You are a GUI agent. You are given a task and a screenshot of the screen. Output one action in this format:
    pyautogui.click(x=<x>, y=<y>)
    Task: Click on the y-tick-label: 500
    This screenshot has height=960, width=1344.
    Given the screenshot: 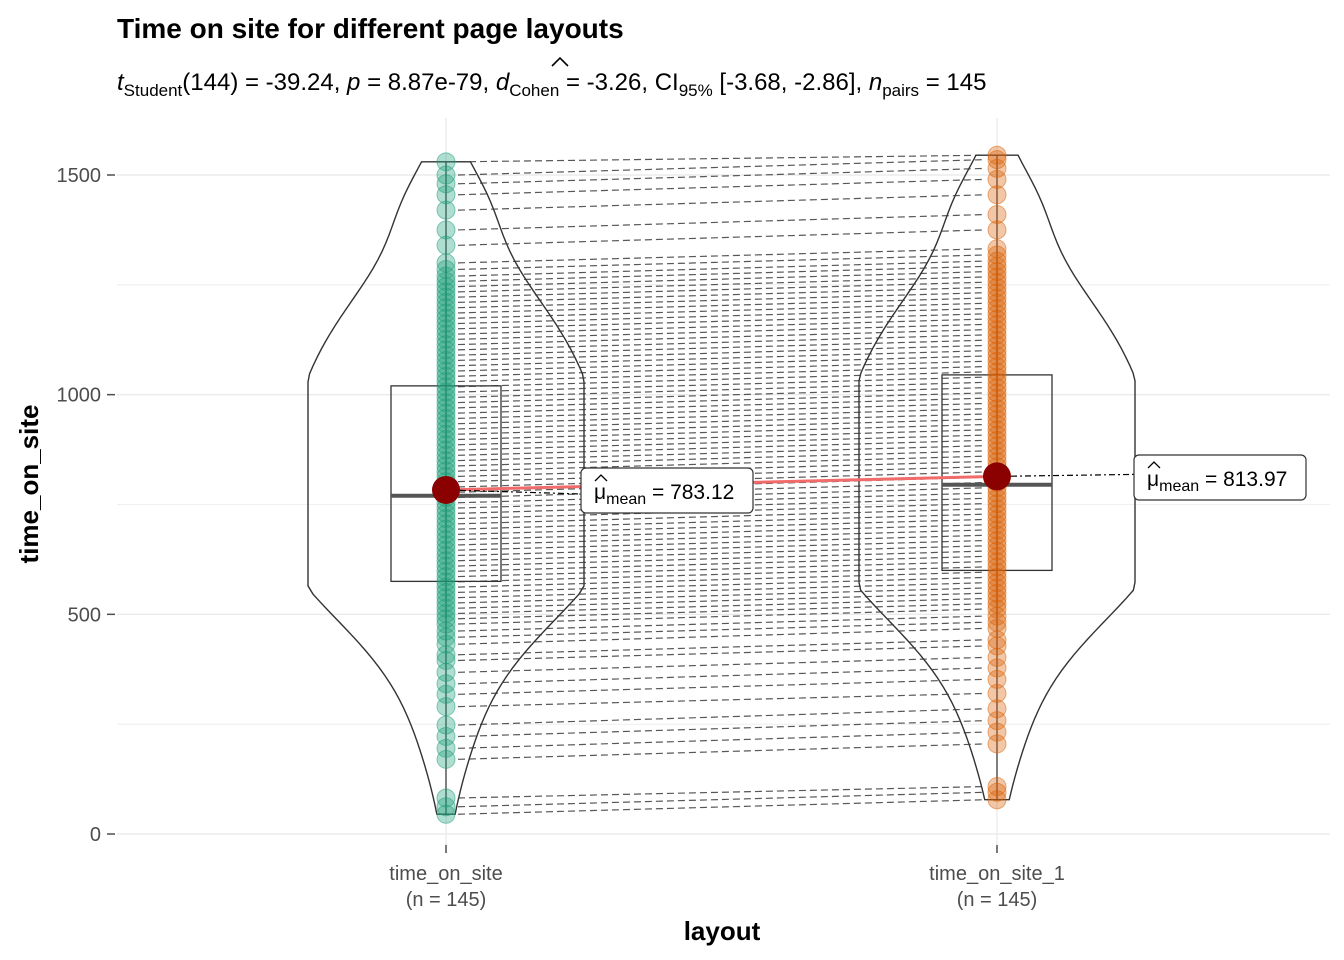 What is the action you would take?
    pyautogui.click(x=84, y=615)
    